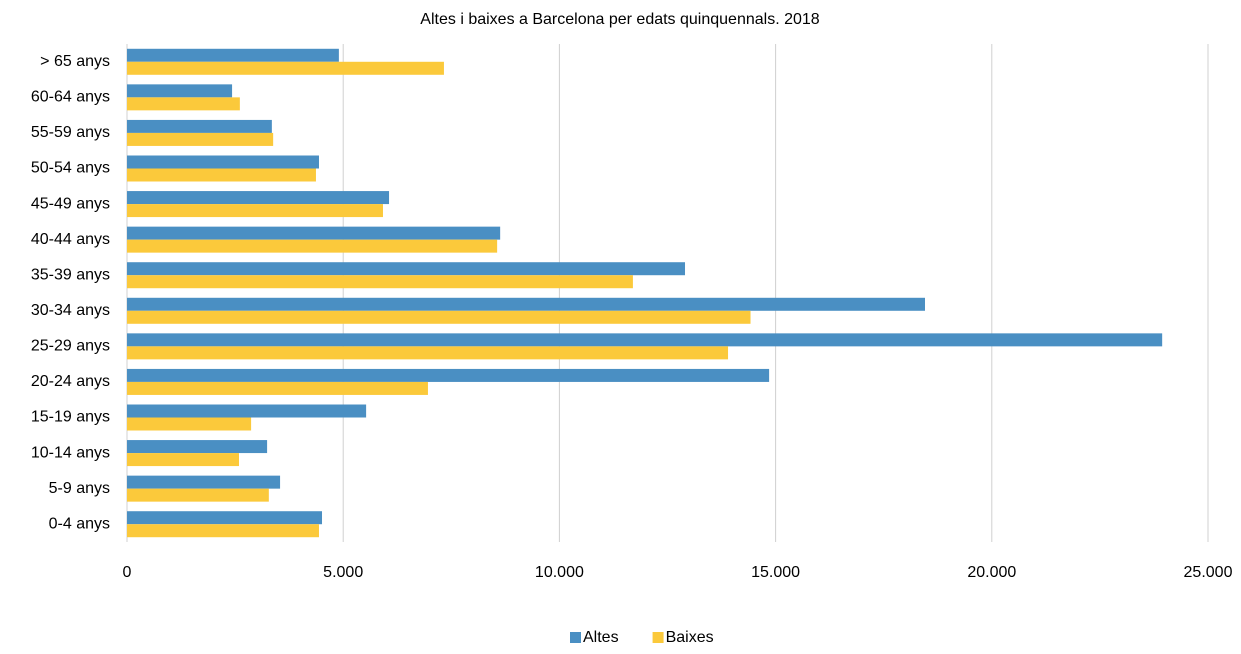 The height and width of the screenshot is (654, 1241). What do you see at coordinates (601, 637) in the screenshot?
I see `legend-label: Altes` at bounding box center [601, 637].